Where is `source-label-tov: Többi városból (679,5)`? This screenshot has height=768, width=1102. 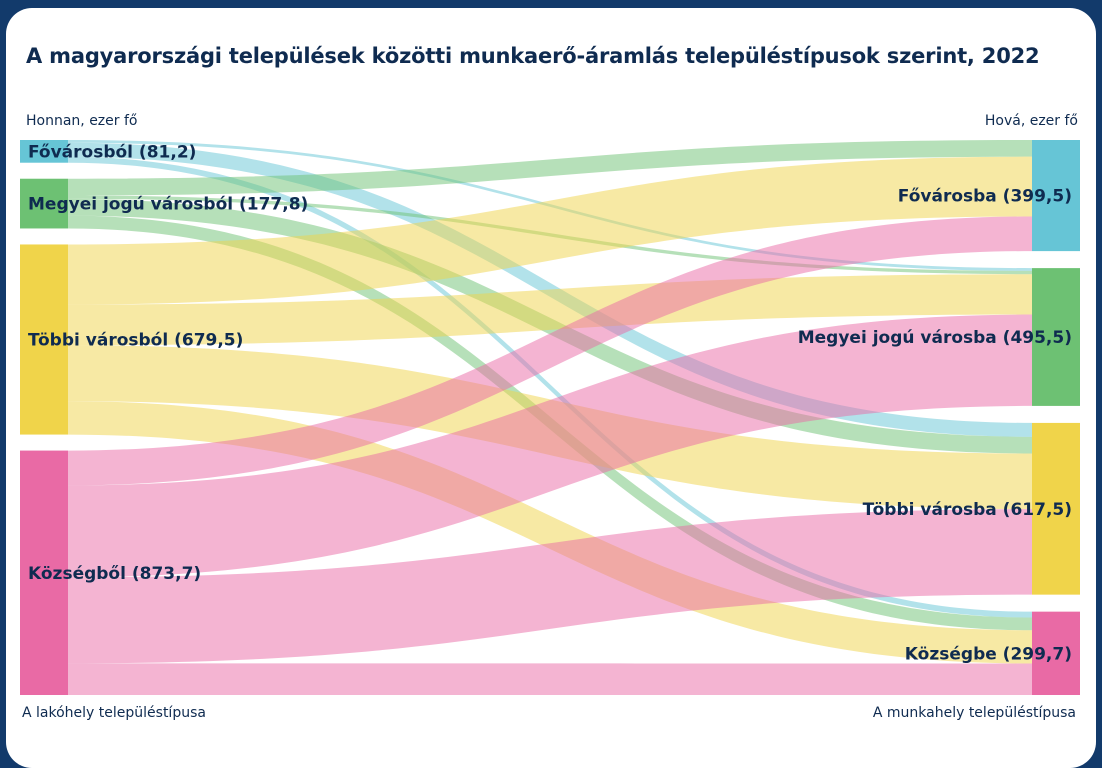 source-label-tov: Többi városból (679,5) is located at coordinates (135, 341).